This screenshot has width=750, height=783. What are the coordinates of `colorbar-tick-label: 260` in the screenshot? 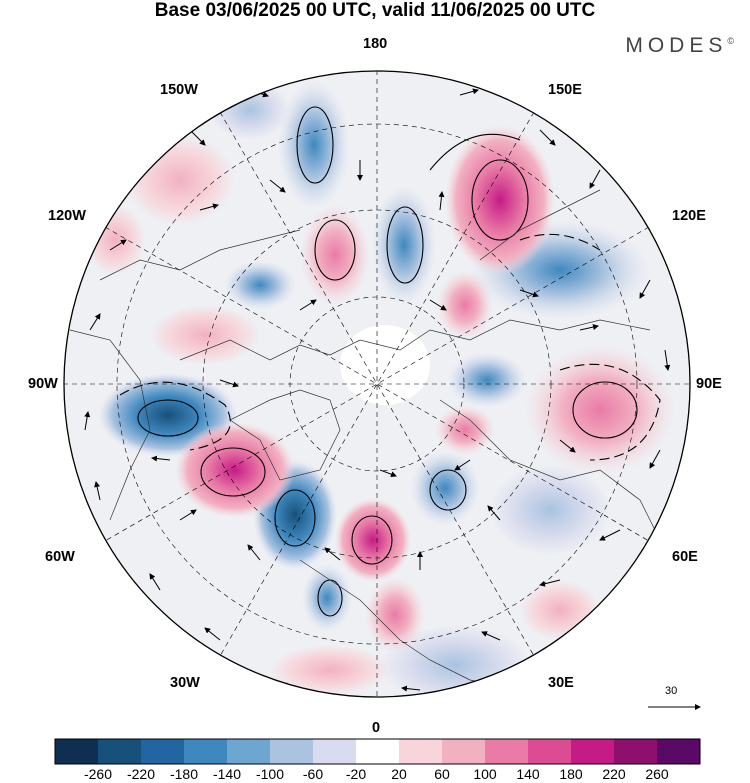 It's located at (657, 774).